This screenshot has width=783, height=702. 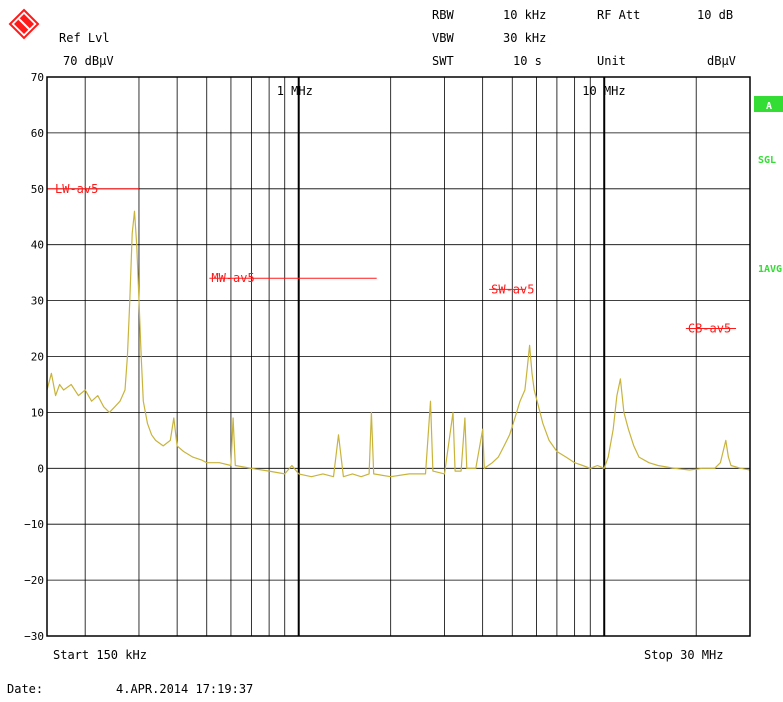 I want to click on rbw-value: 10 kHz, so click(x=524, y=15).